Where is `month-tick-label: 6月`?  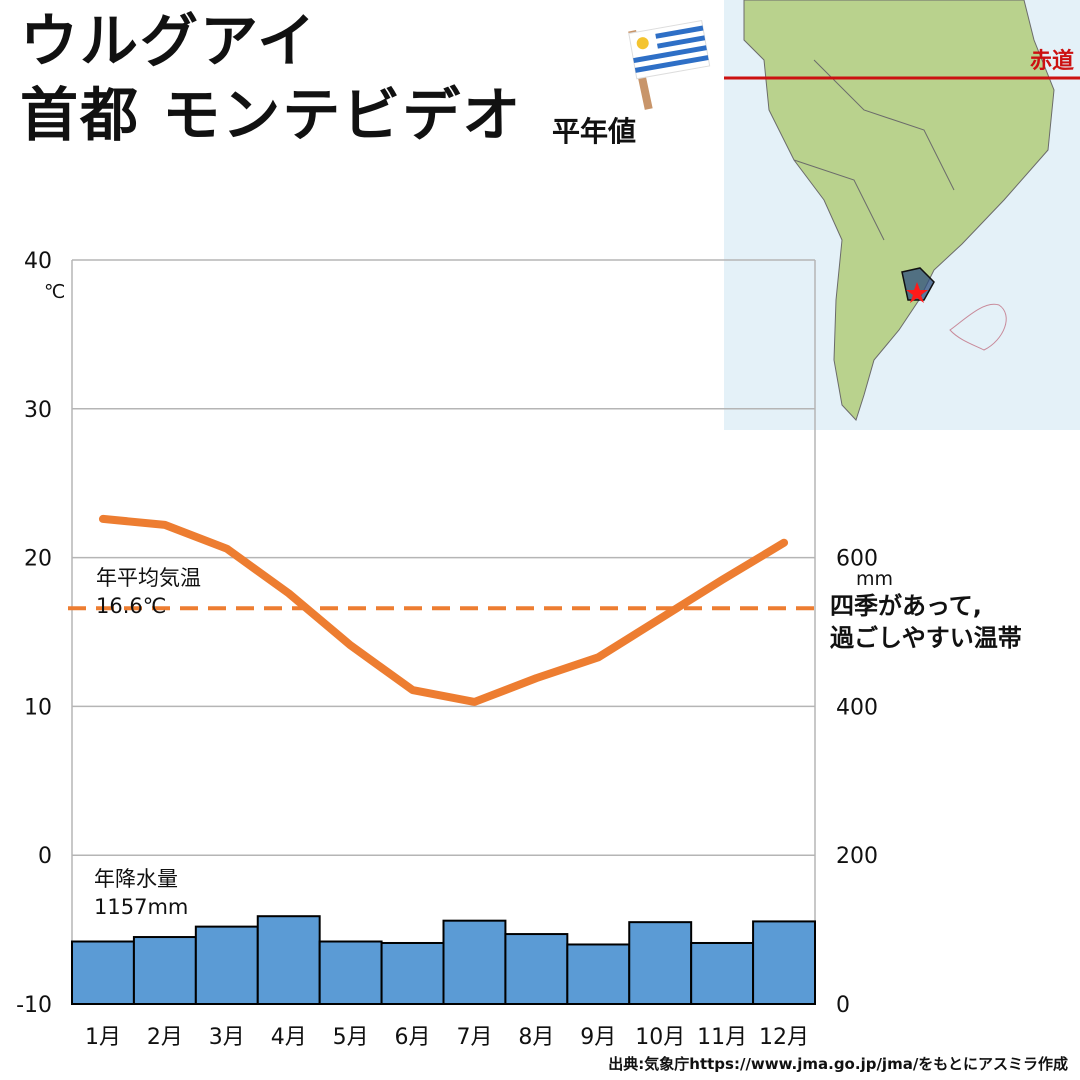
month-tick-label: 6月 is located at coordinates (413, 1037).